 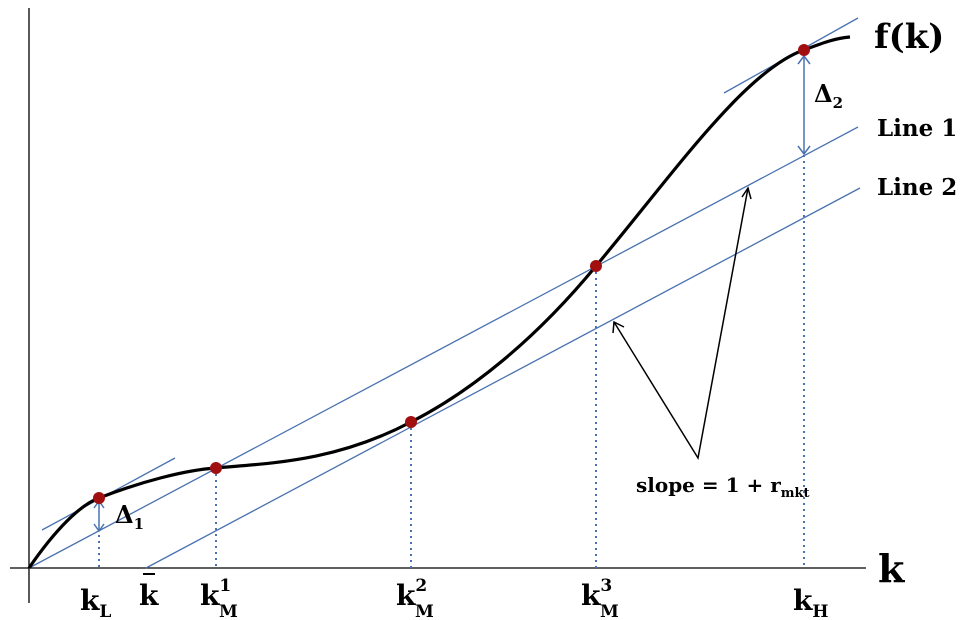 I want to click on point-kH, so click(x=804, y=50).